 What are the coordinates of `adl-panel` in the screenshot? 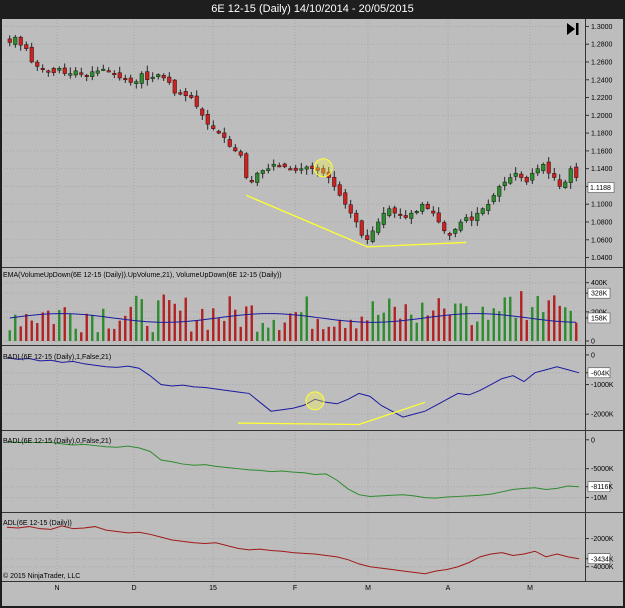 It's located at (293, 547).